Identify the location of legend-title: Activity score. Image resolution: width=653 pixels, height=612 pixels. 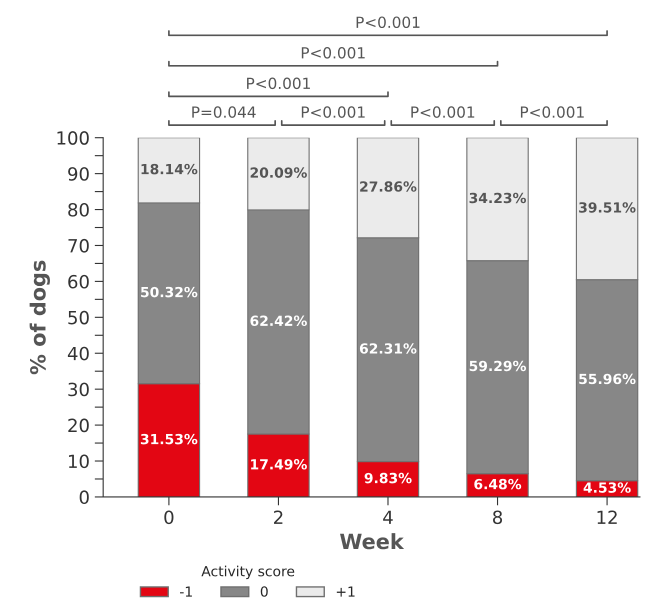
(247, 573).